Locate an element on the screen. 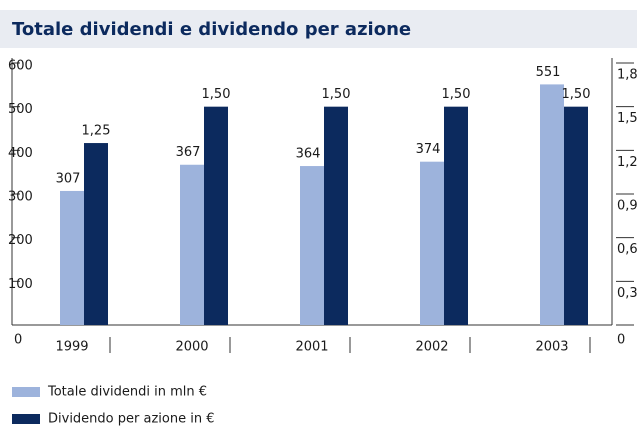 This screenshot has width=637, height=431. chart-title: Totale dividendi e dividendo per azione is located at coordinates (211, 29).